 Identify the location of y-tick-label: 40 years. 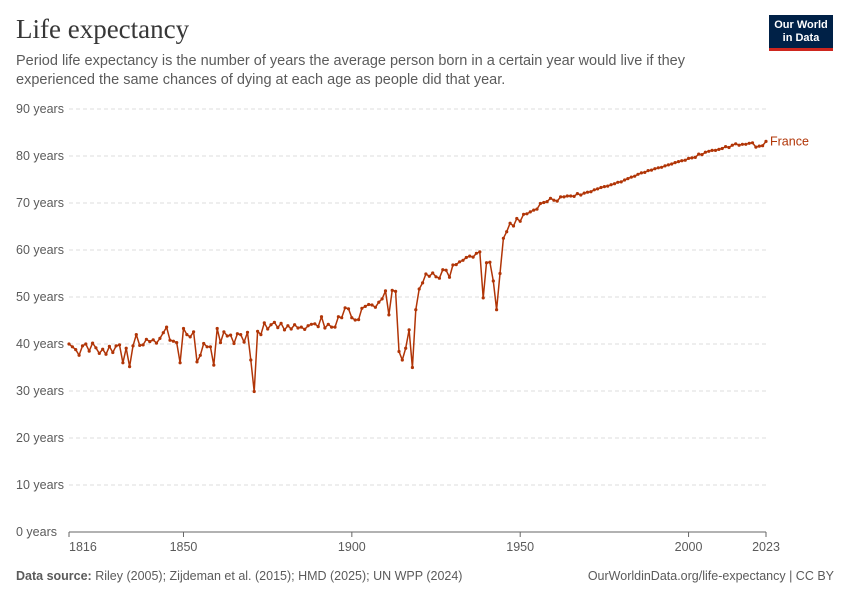
(40, 344).